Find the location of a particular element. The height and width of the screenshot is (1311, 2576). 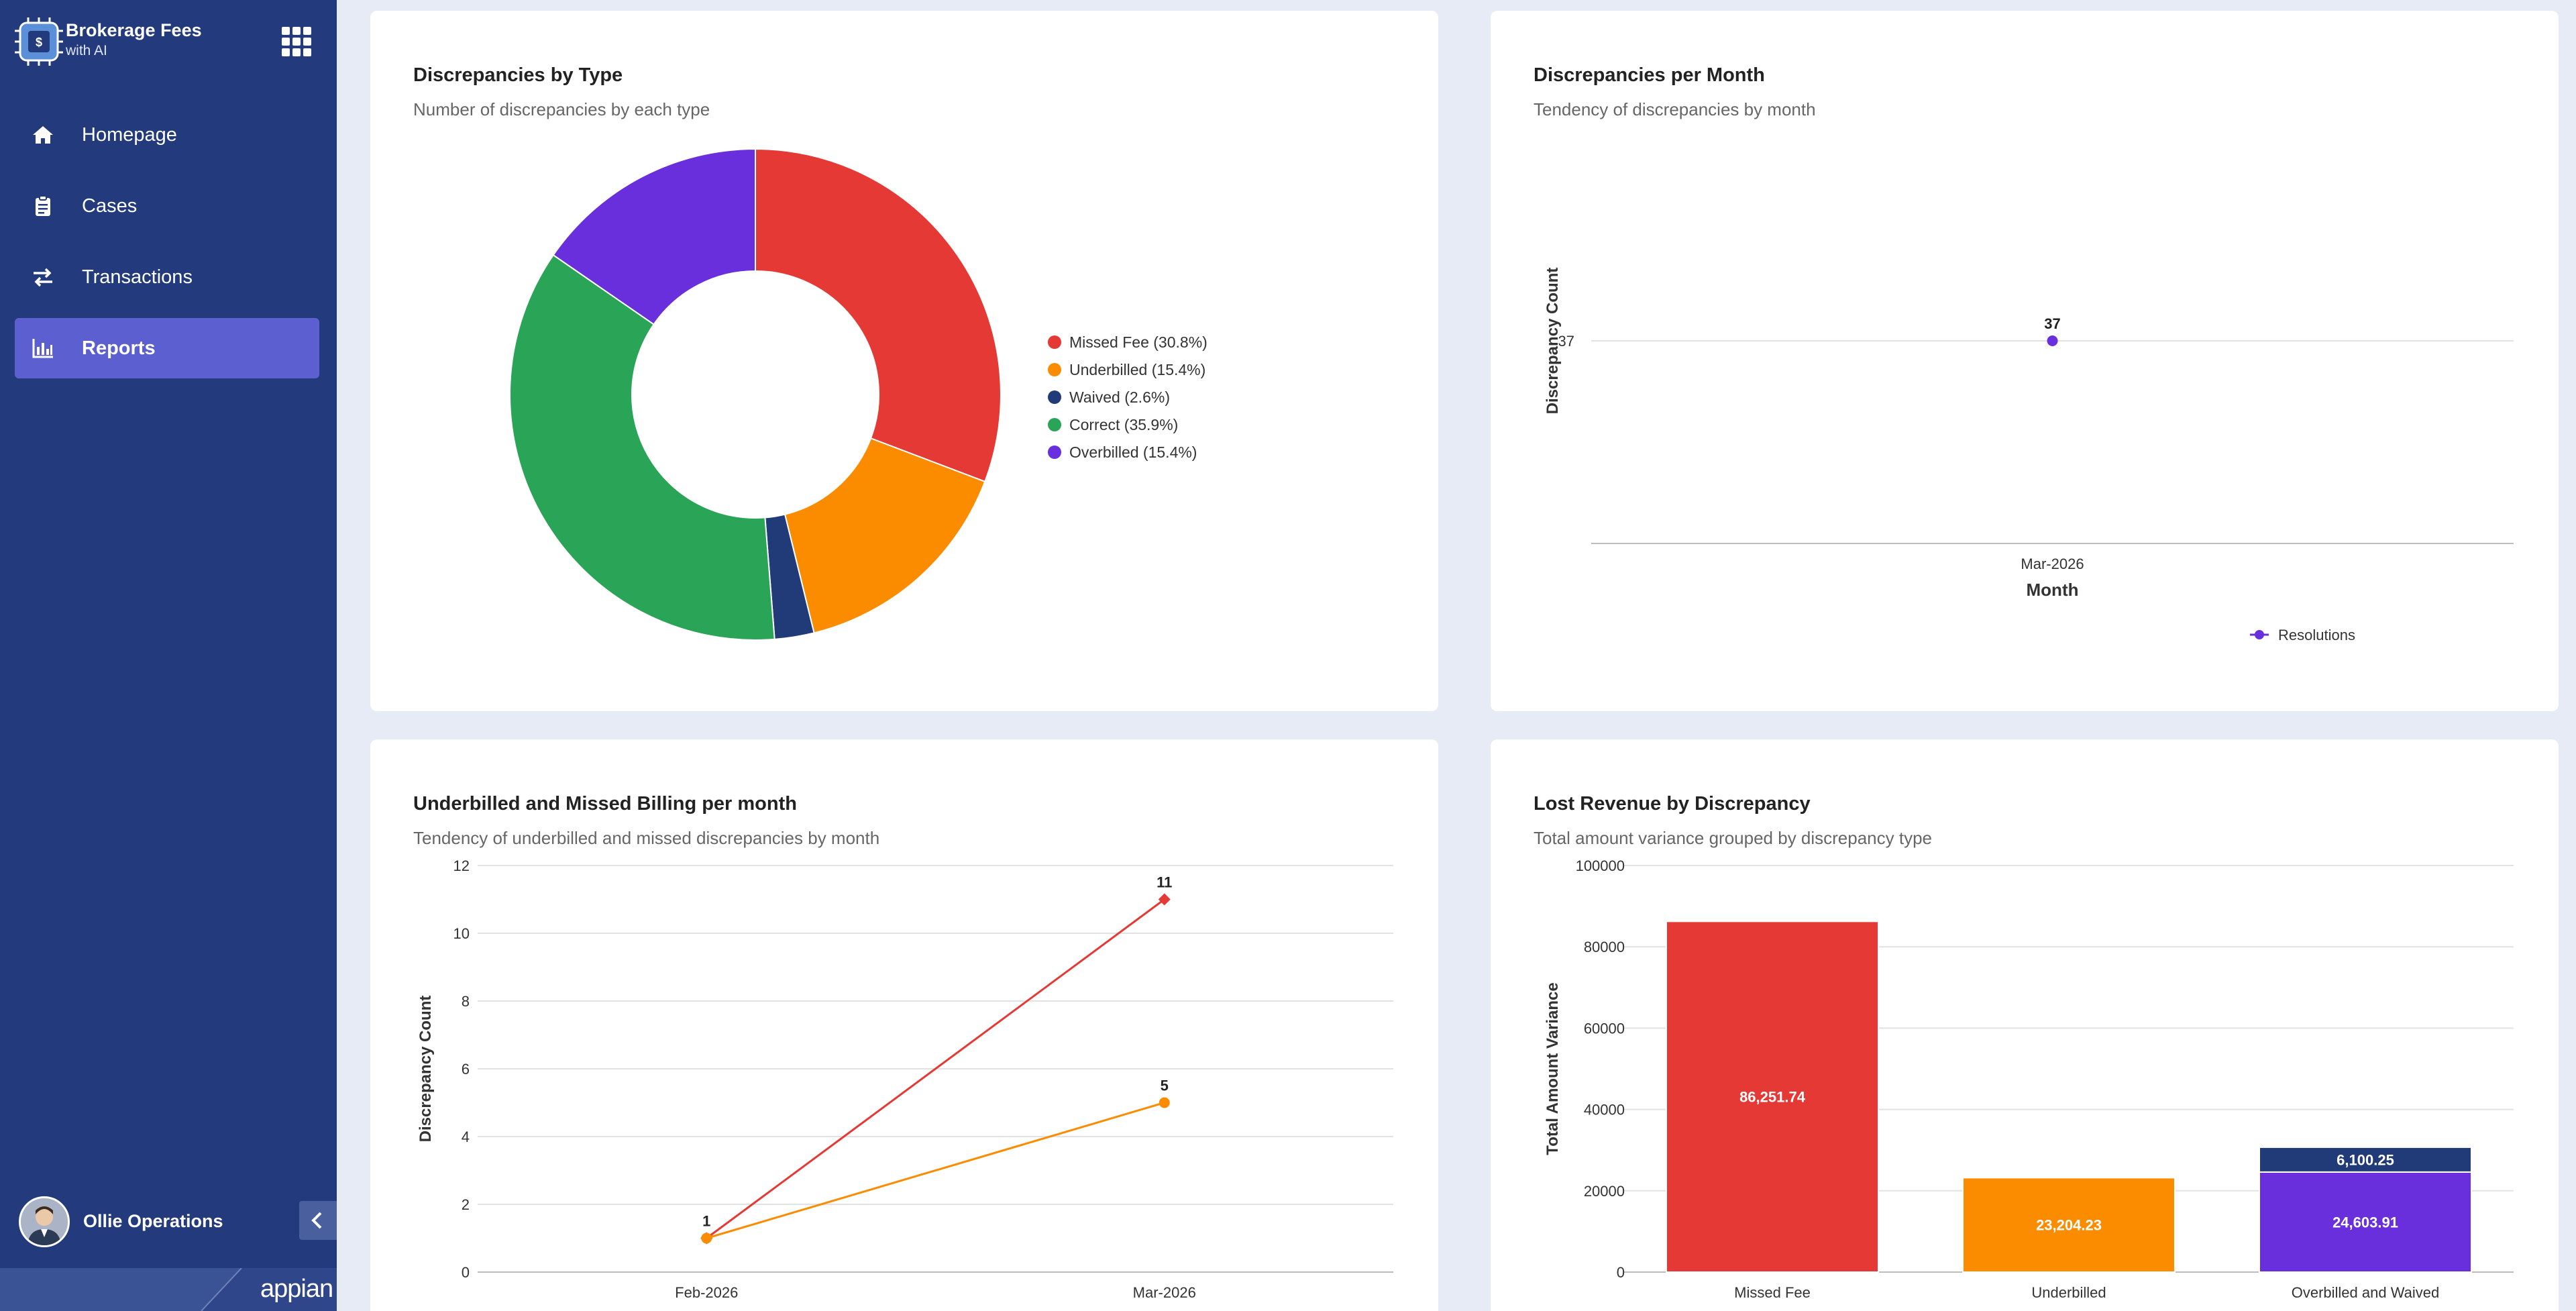

x-tick-label: Feb-2026 is located at coordinates (706, 1293).